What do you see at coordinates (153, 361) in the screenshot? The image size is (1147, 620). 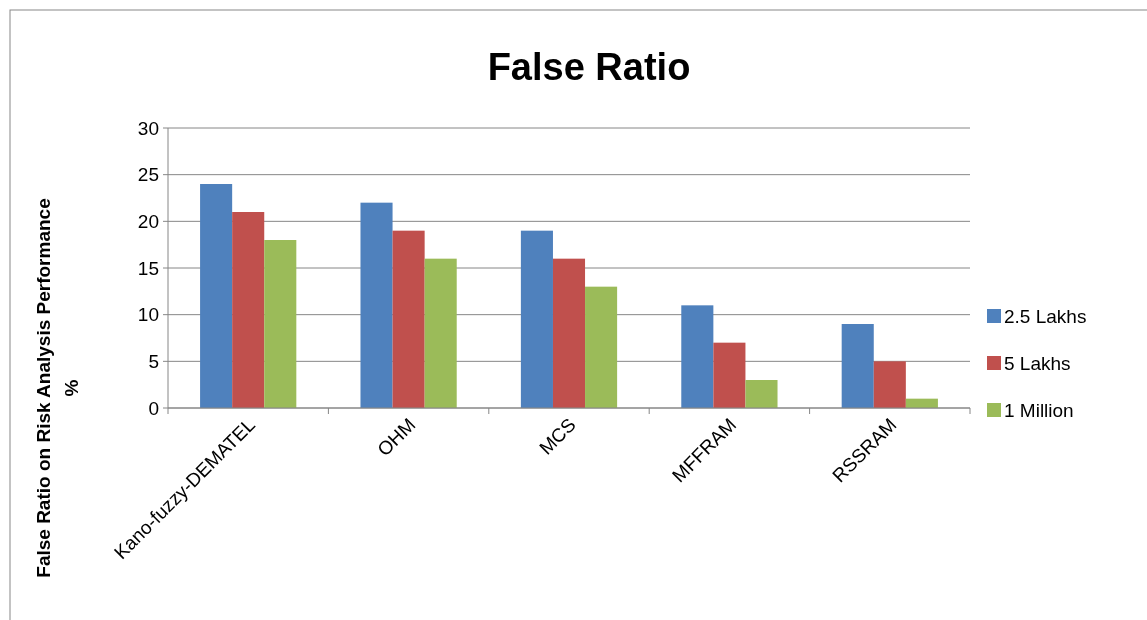 I see `y-tick-label: 5` at bounding box center [153, 361].